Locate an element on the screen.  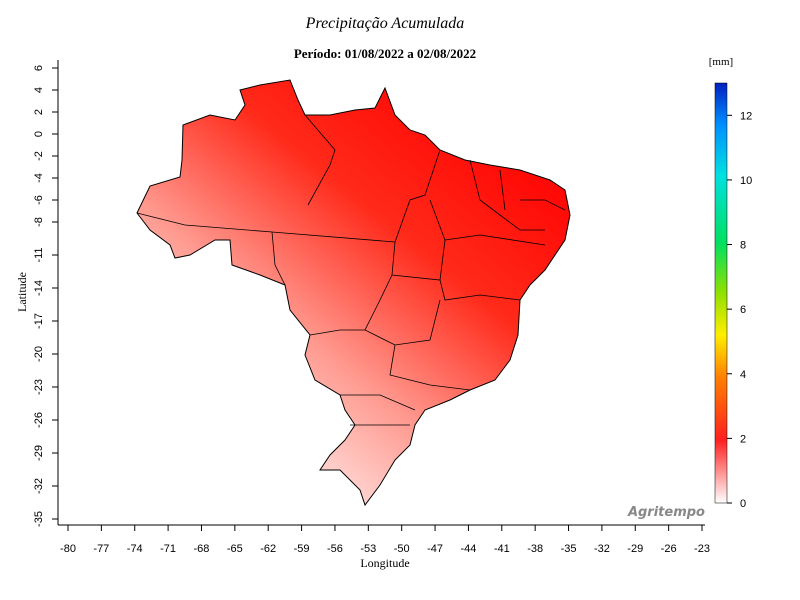
x-tick-label: -80 is located at coordinates (68, 549).